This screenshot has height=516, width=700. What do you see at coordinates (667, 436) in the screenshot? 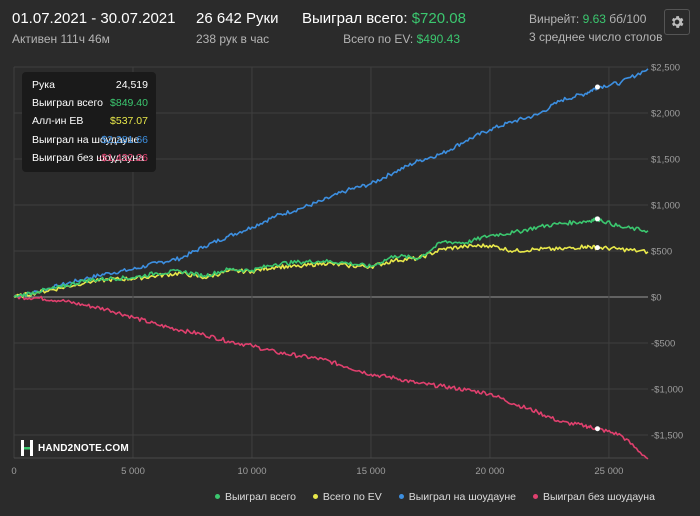
I see `y-tick-label: -$1,500` at bounding box center [667, 436].